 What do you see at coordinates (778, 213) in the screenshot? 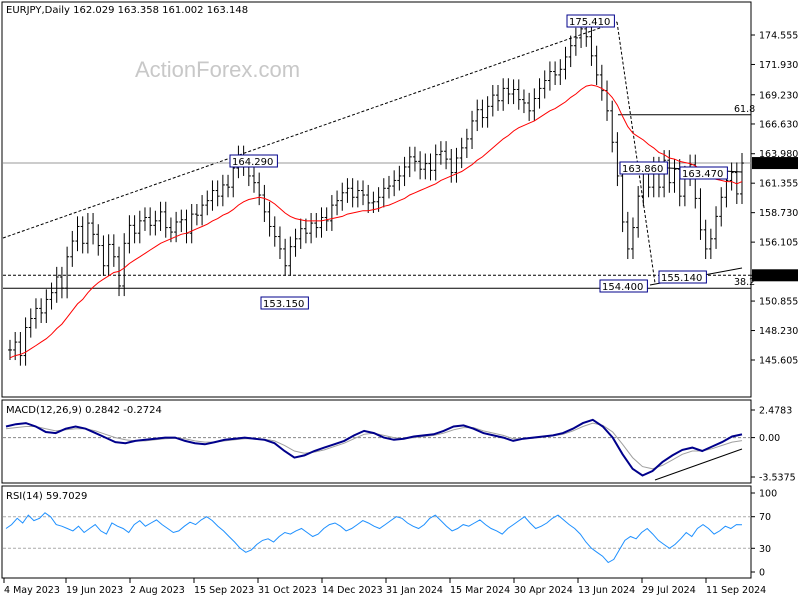
I see `price-tick-label: 158.730` at bounding box center [778, 213].